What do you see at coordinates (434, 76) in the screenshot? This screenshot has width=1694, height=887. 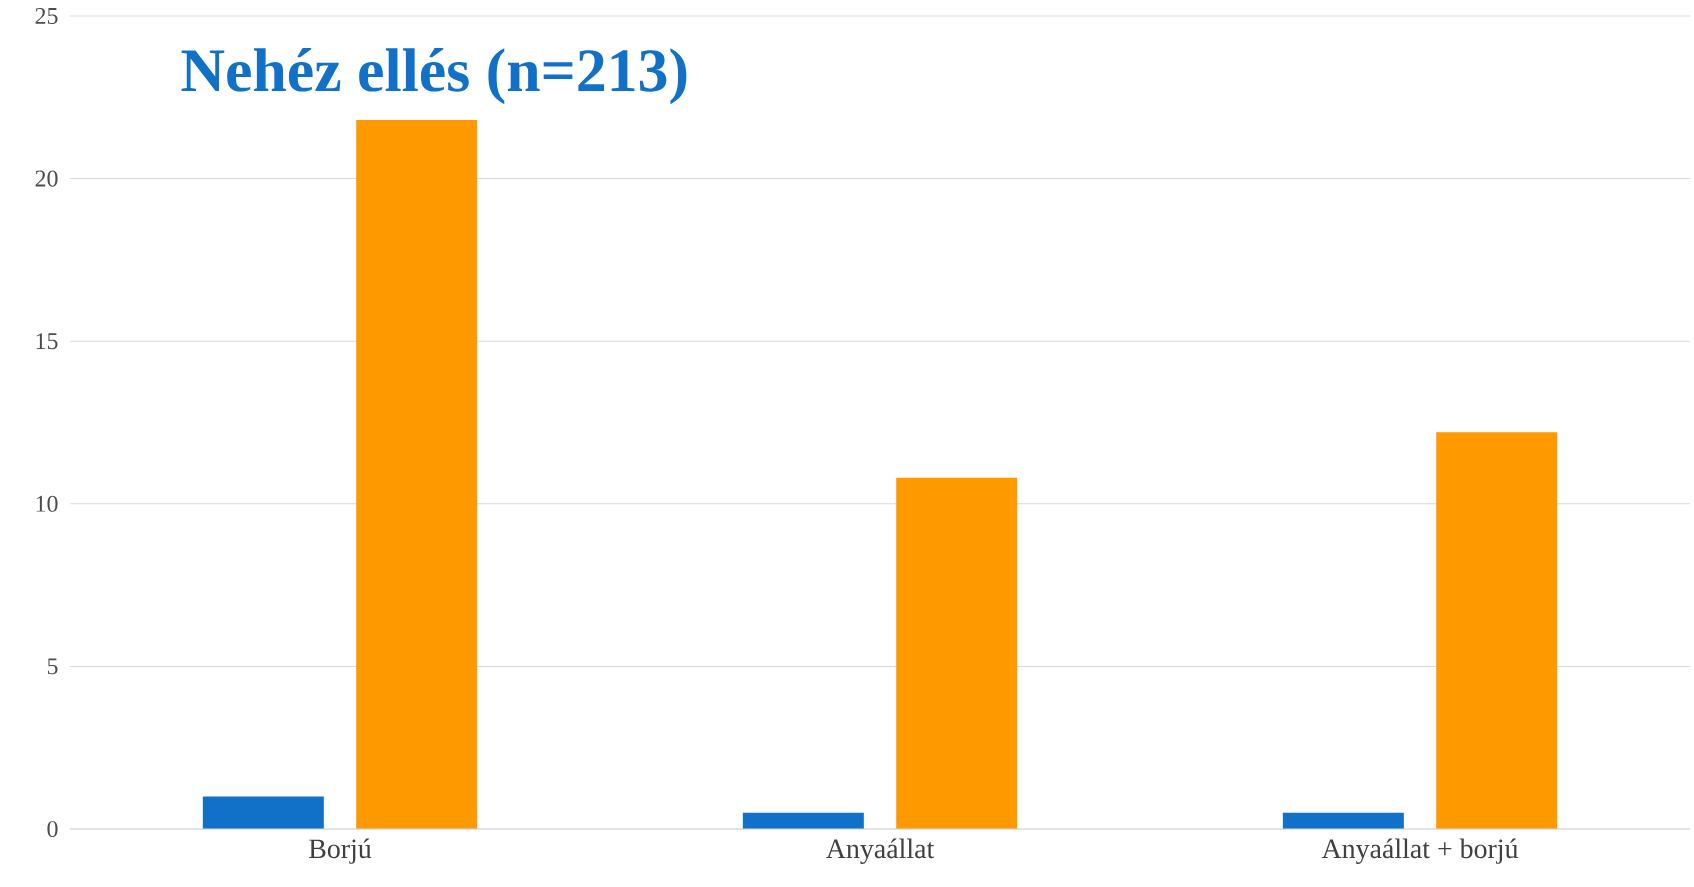 I see `chart-title: Nehéz ellés (n=213)` at bounding box center [434, 76].